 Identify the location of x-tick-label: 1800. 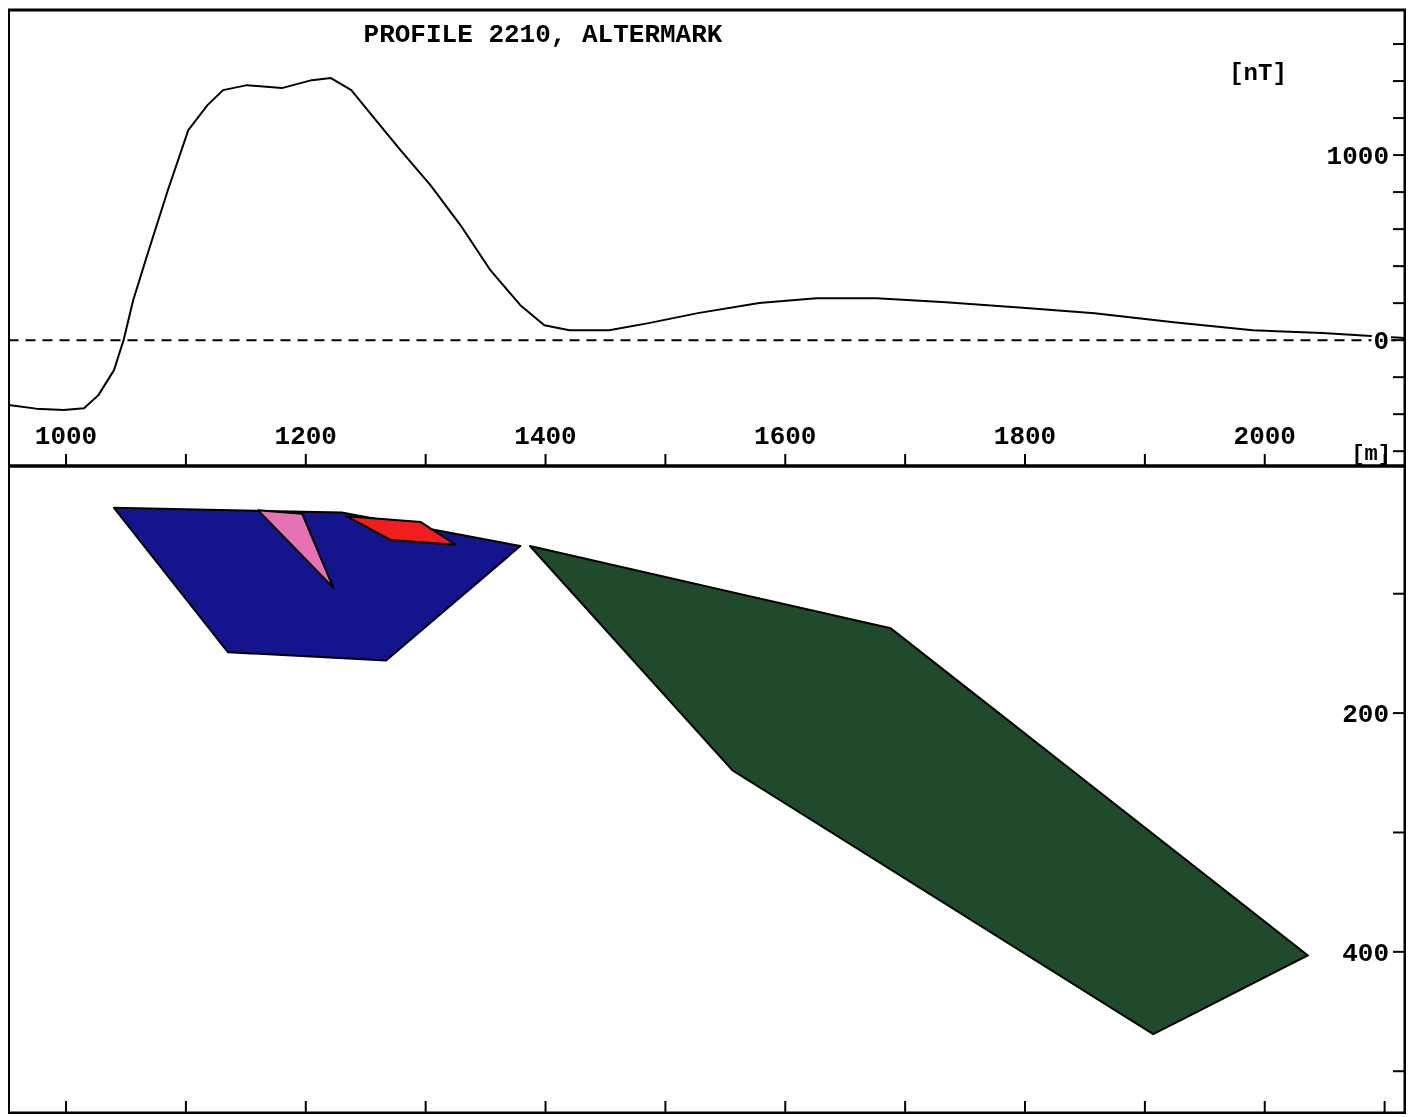
(1025, 437).